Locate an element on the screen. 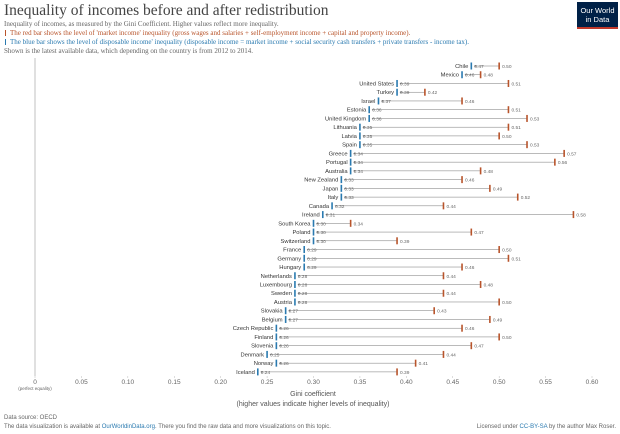 The width and height of the screenshot is (620, 434). x-tick-label: 0.10 is located at coordinates (128, 382).